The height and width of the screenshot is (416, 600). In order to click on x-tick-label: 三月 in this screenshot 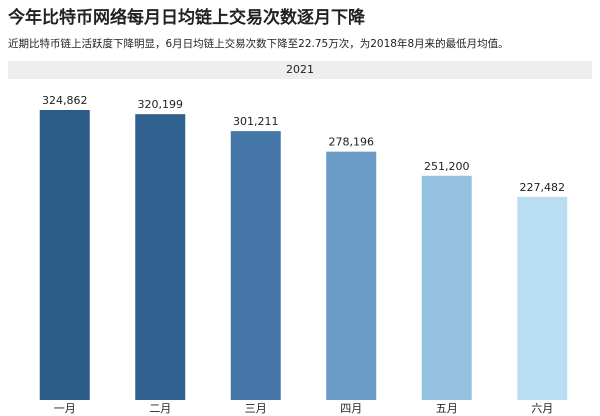, I will do `click(256, 408)`.